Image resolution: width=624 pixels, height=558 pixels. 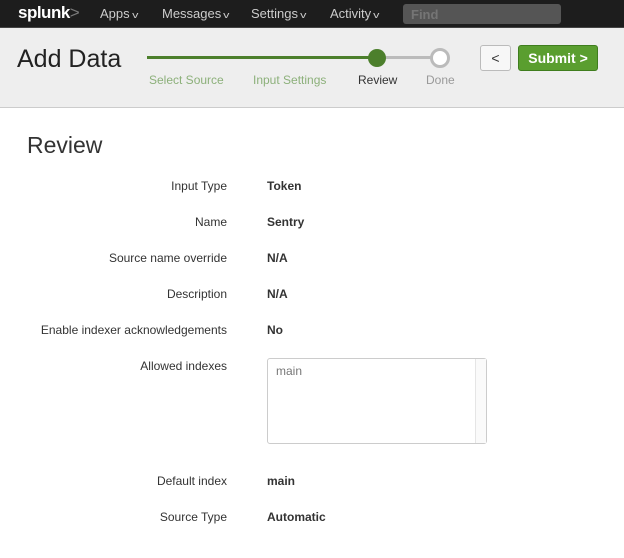 What do you see at coordinates (193, 517) in the screenshot?
I see `field-label: Source Type` at bounding box center [193, 517].